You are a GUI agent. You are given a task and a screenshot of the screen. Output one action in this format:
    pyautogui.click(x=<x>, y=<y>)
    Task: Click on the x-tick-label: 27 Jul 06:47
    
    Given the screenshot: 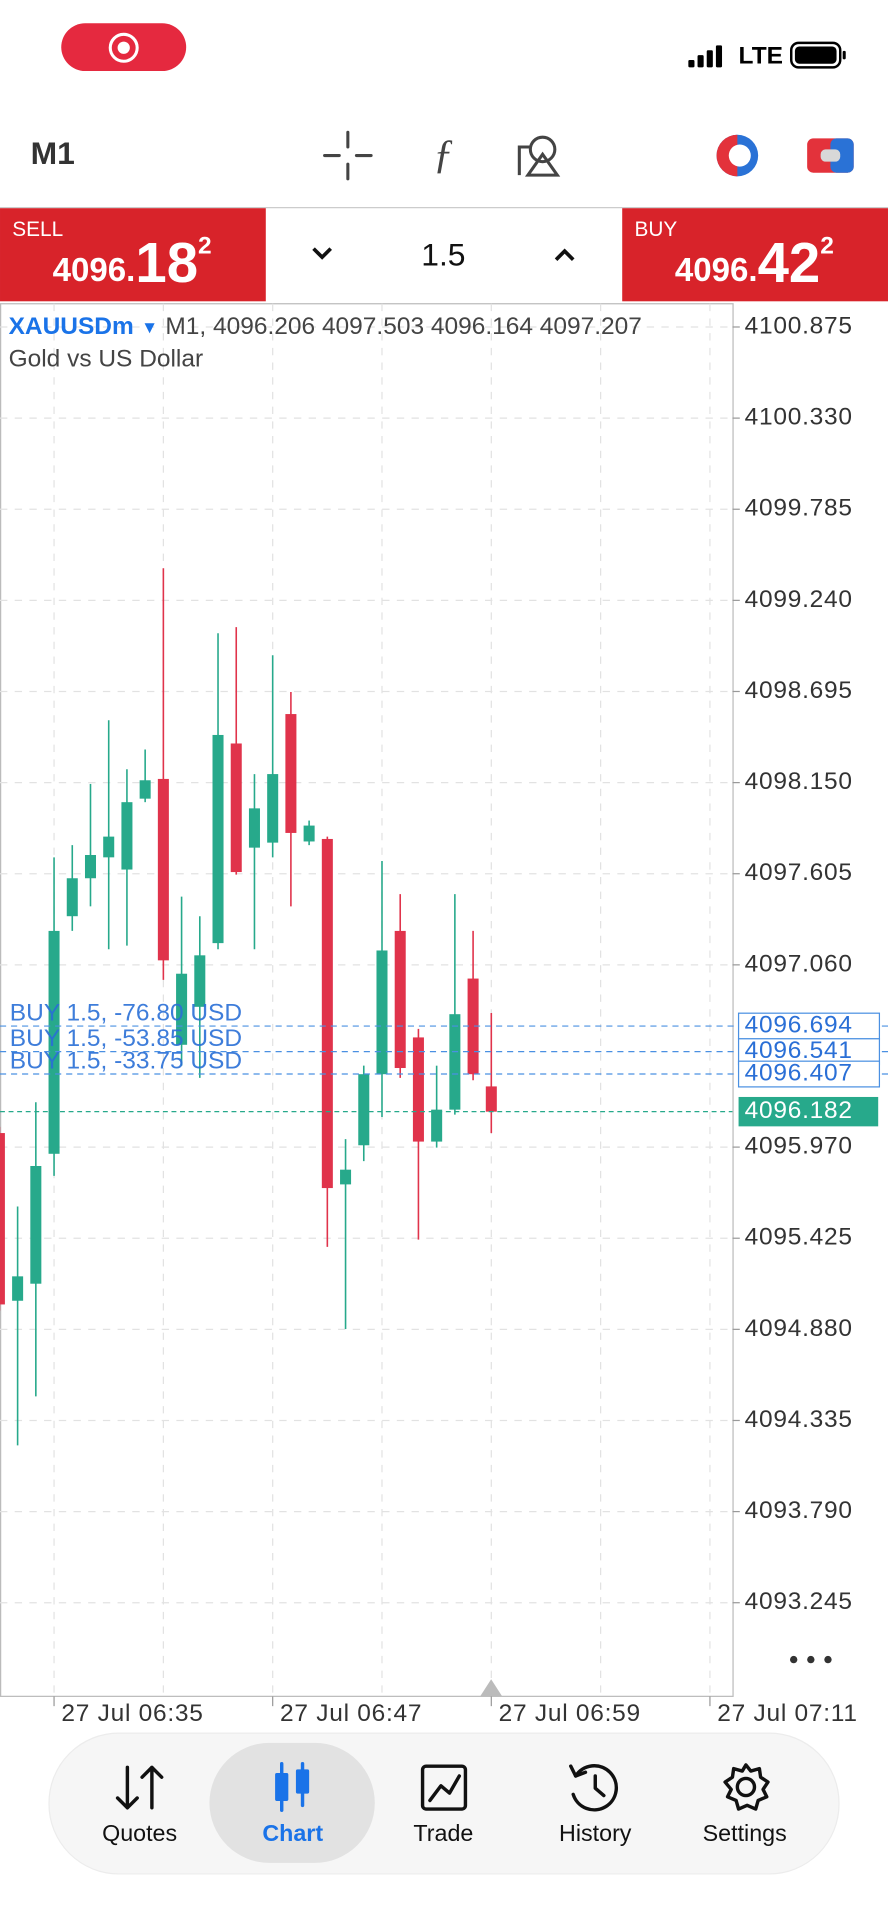 What is the action you would take?
    pyautogui.click(x=351, y=1713)
    